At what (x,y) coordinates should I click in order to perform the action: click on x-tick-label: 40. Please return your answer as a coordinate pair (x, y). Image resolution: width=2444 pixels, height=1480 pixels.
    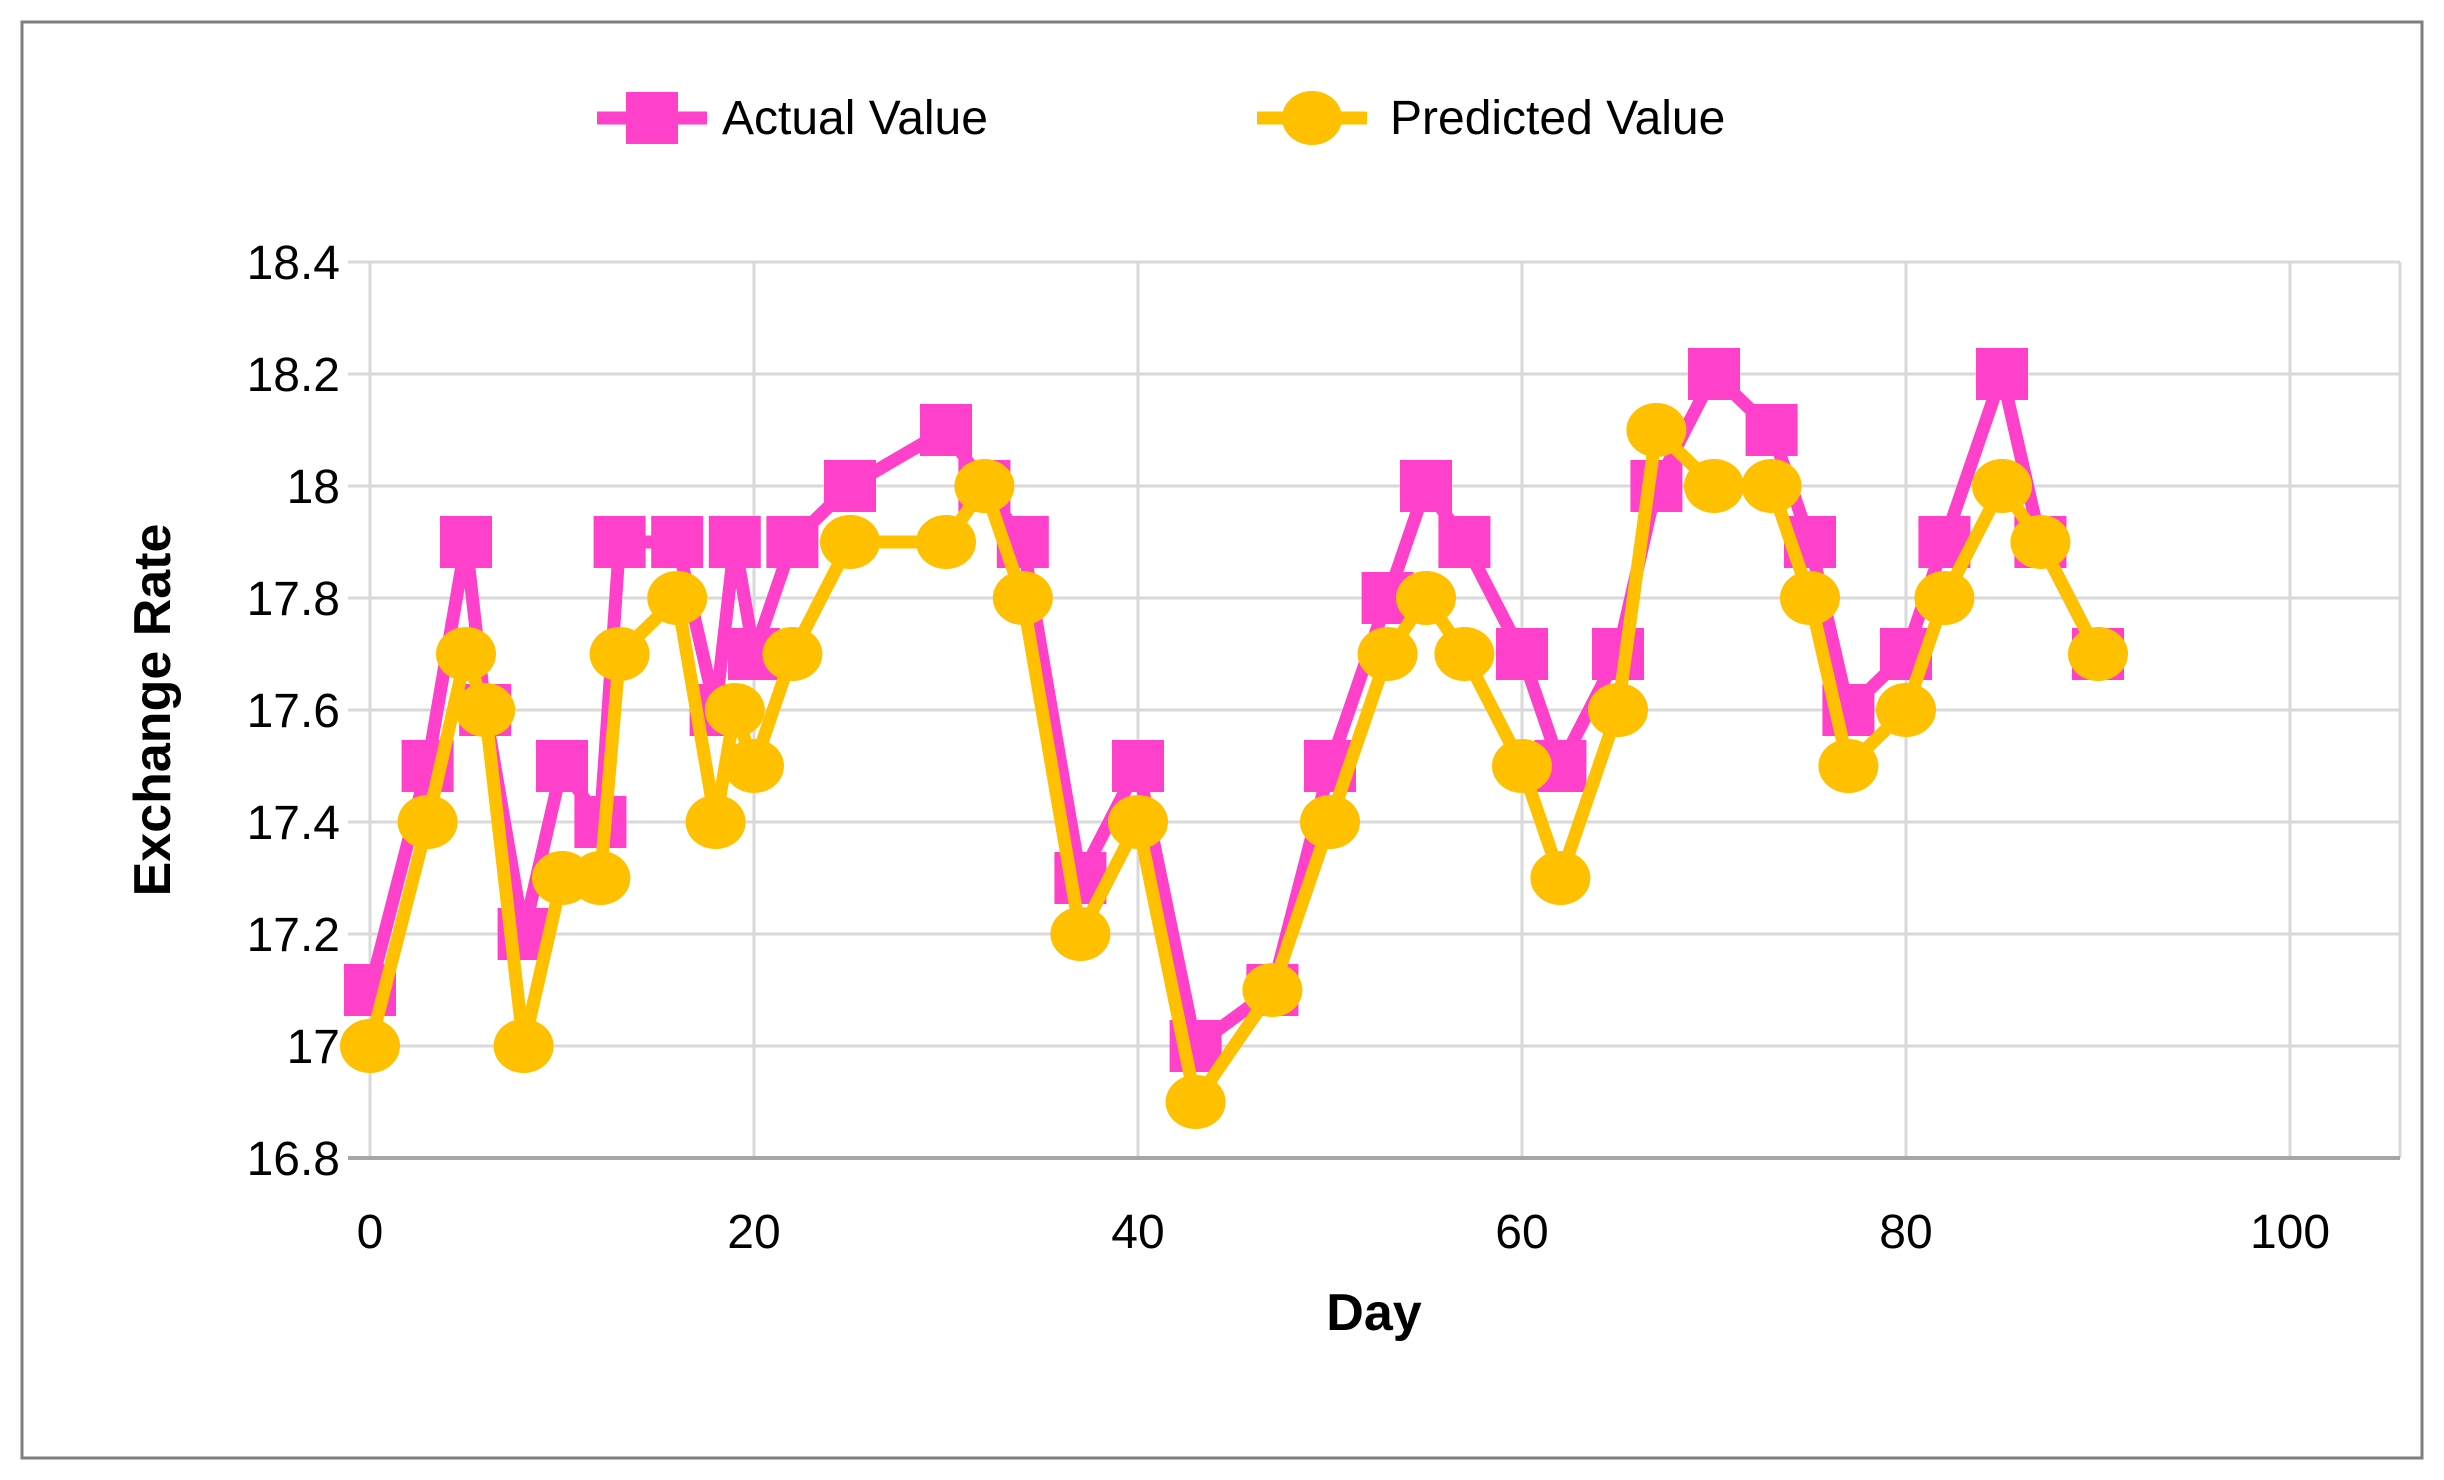
    Looking at the image, I should click on (1137, 1232).